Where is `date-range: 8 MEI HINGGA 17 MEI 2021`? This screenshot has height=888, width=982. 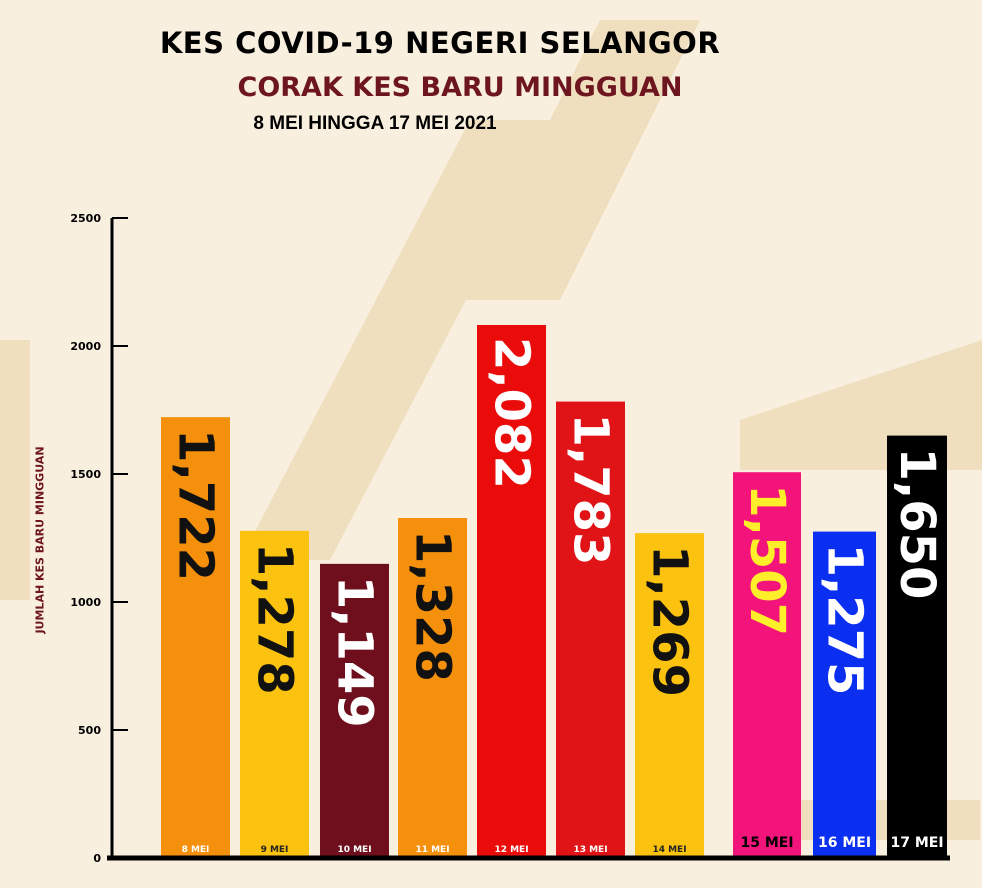 date-range: 8 MEI HINGGA 17 MEI 2021 is located at coordinates (375, 123).